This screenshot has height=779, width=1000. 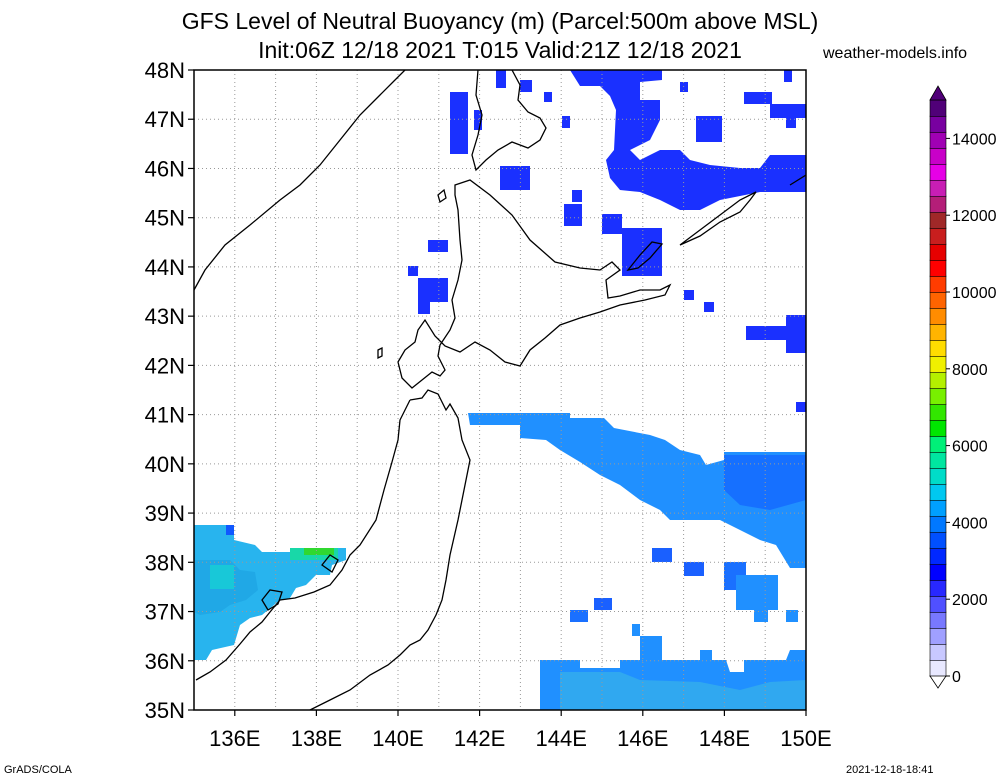 I want to click on coastline-sado, so click(x=330, y=563).